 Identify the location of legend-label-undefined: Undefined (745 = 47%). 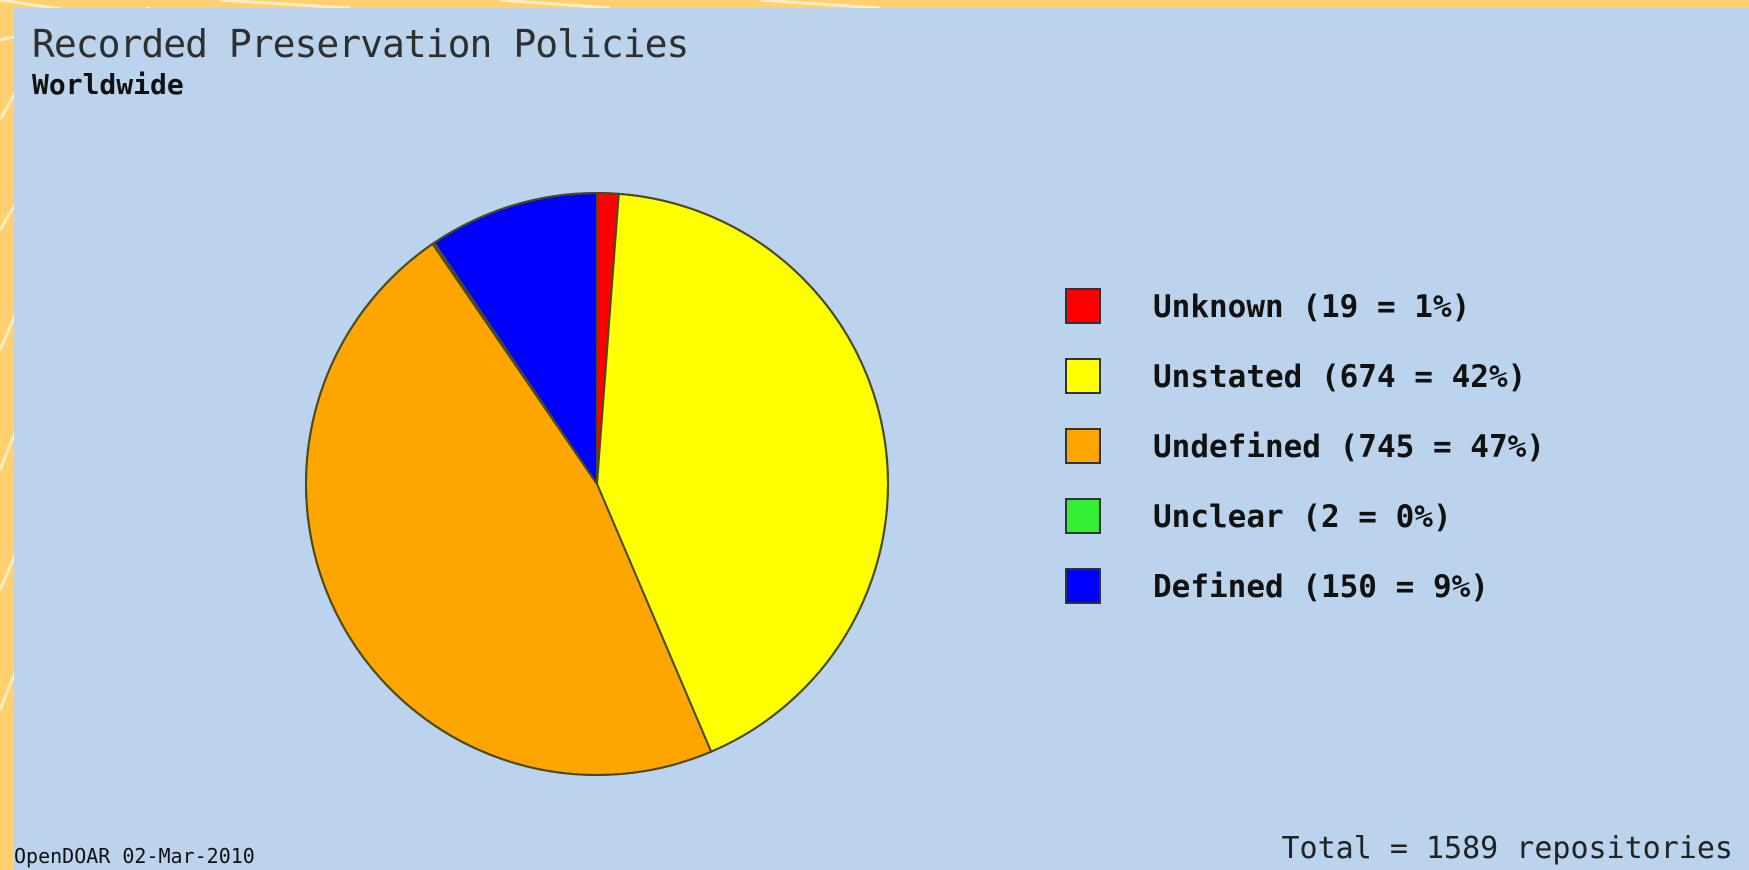
(1349, 447).